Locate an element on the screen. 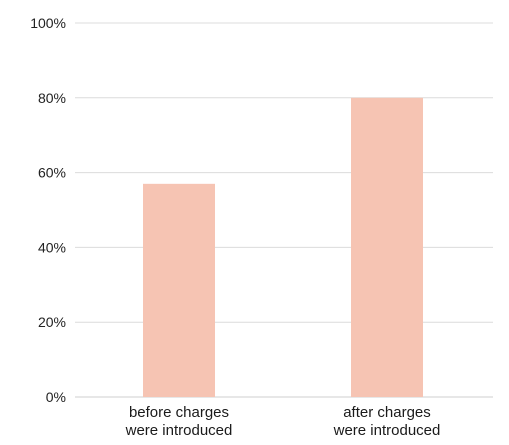 This screenshot has height=445, width=509. y-tick-label: 0% is located at coordinates (56, 397).